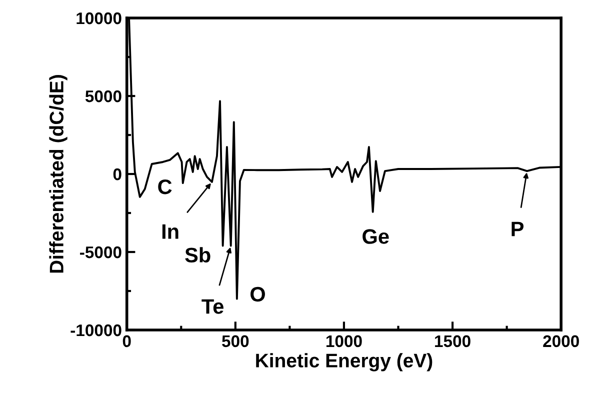  What do you see at coordinates (344, 362) in the screenshot?
I see `x-axis-title: Kinetic Energy (eV)` at bounding box center [344, 362].